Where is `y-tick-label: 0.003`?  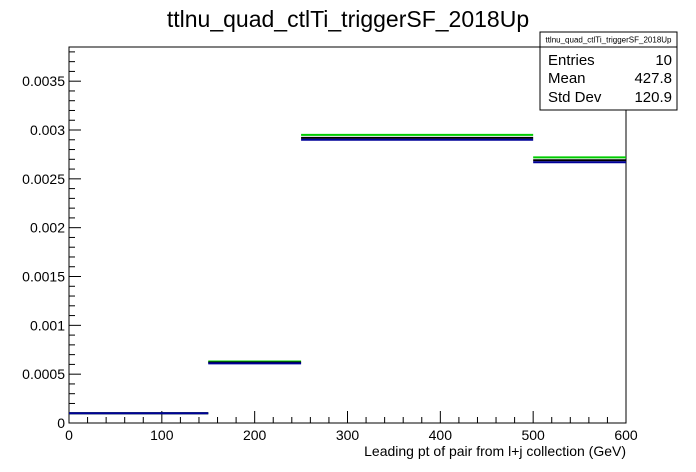 y-tick-label: 0.003 is located at coordinates (47, 130).